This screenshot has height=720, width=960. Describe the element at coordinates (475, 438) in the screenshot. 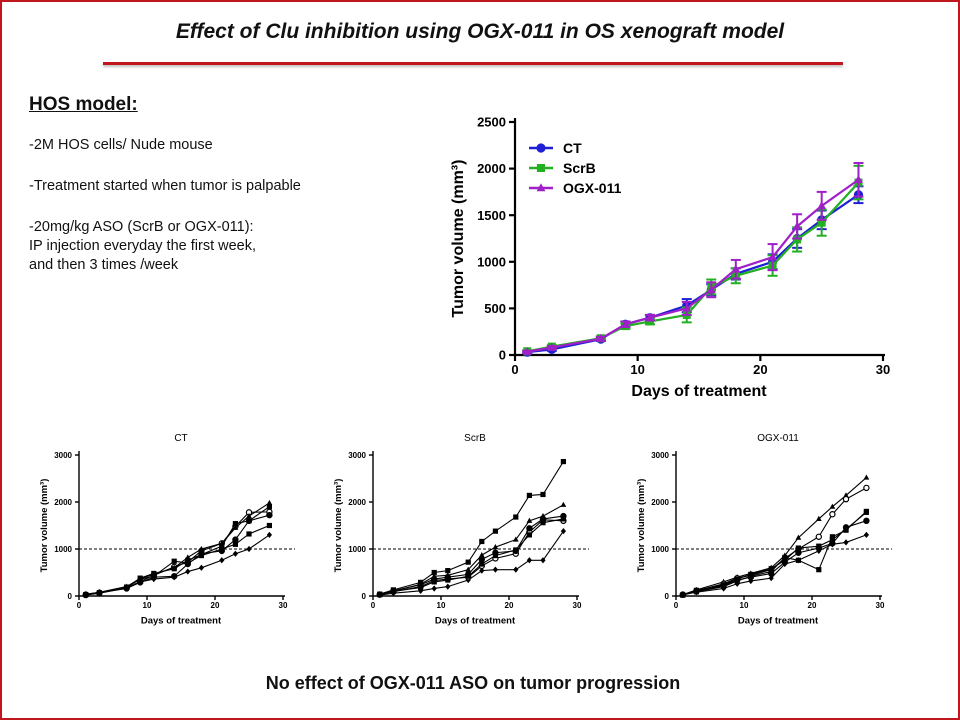

I see `chart-title: ScrB` at that location.